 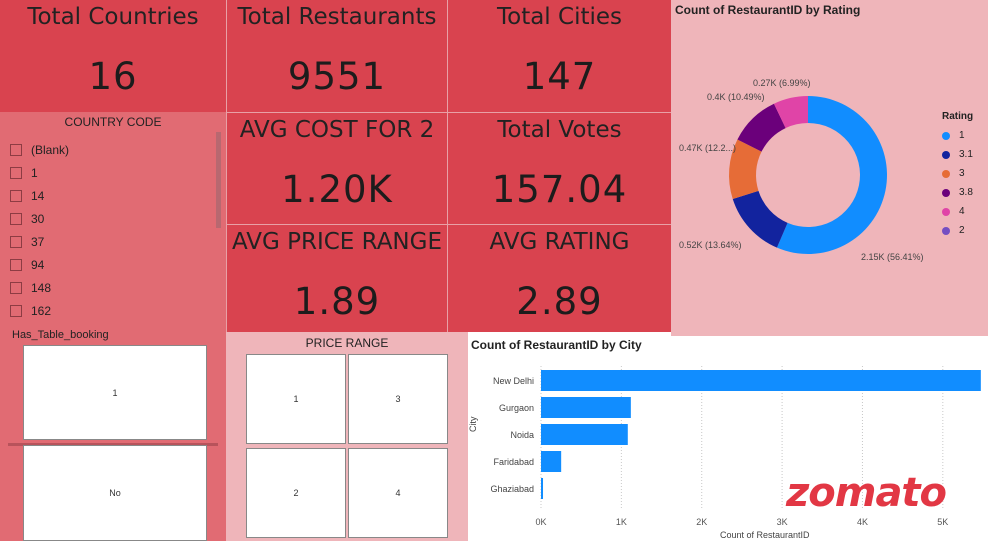 I want to click on kpi-value: 9551, so click(x=337, y=76).